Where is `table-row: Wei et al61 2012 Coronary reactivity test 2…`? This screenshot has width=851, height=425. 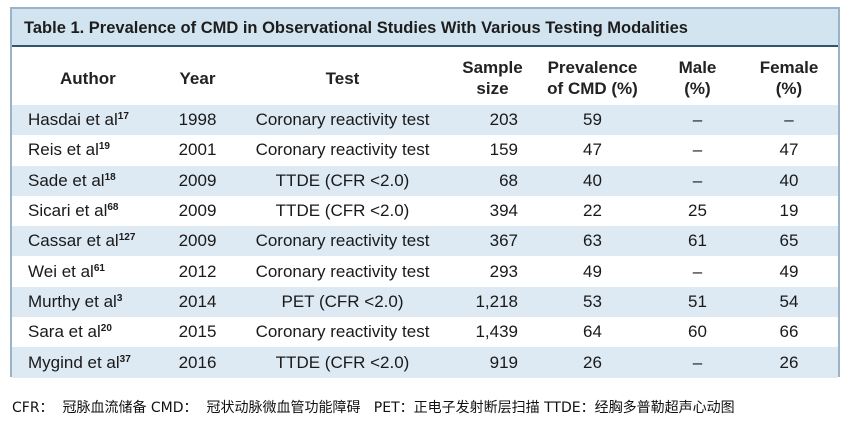 table-row: Wei et al61 2012 Coronary reactivity test 2… is located at coordinates (425, 271).